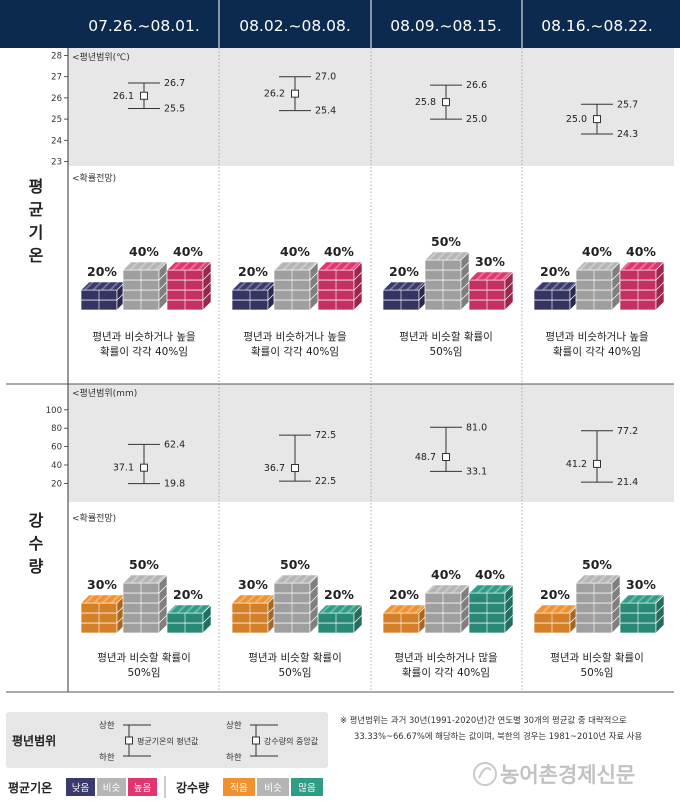 This screenshot has height=809, width=680. I want to click on rain-bar-2-0-top, so click(405, 609).